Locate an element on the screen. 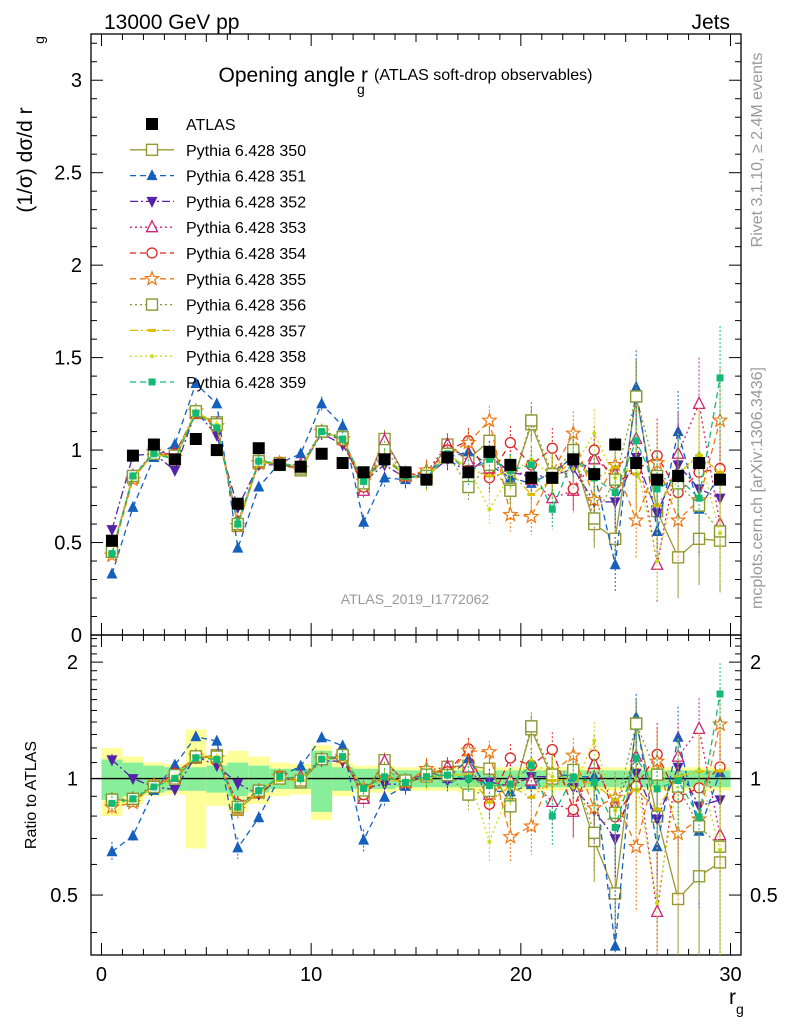 This screenshot has width=786, height=1029. title-sub: g is located at coordinates (361, 89).